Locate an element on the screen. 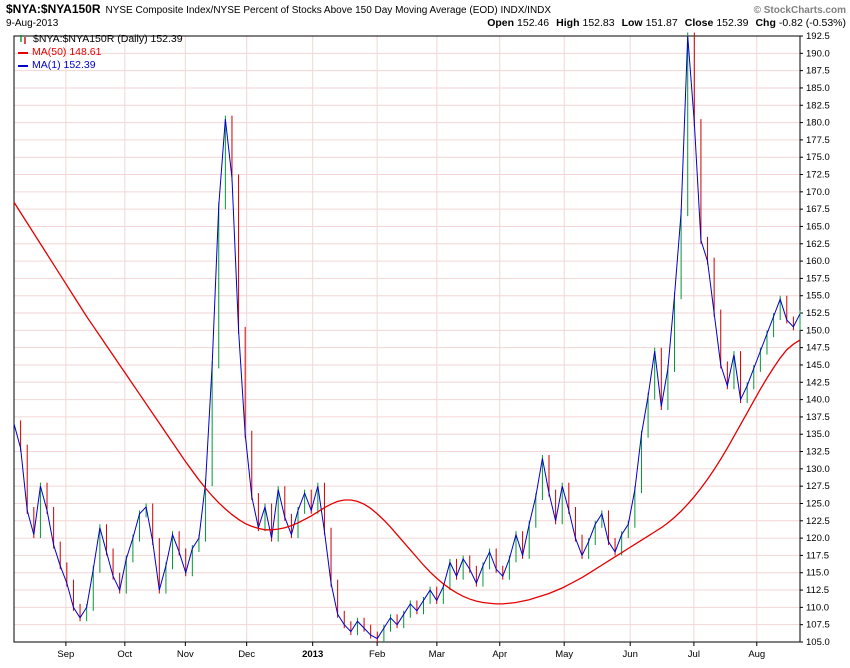  chart-date: 9-Aug-2013 is located at coordinates (32, 23).